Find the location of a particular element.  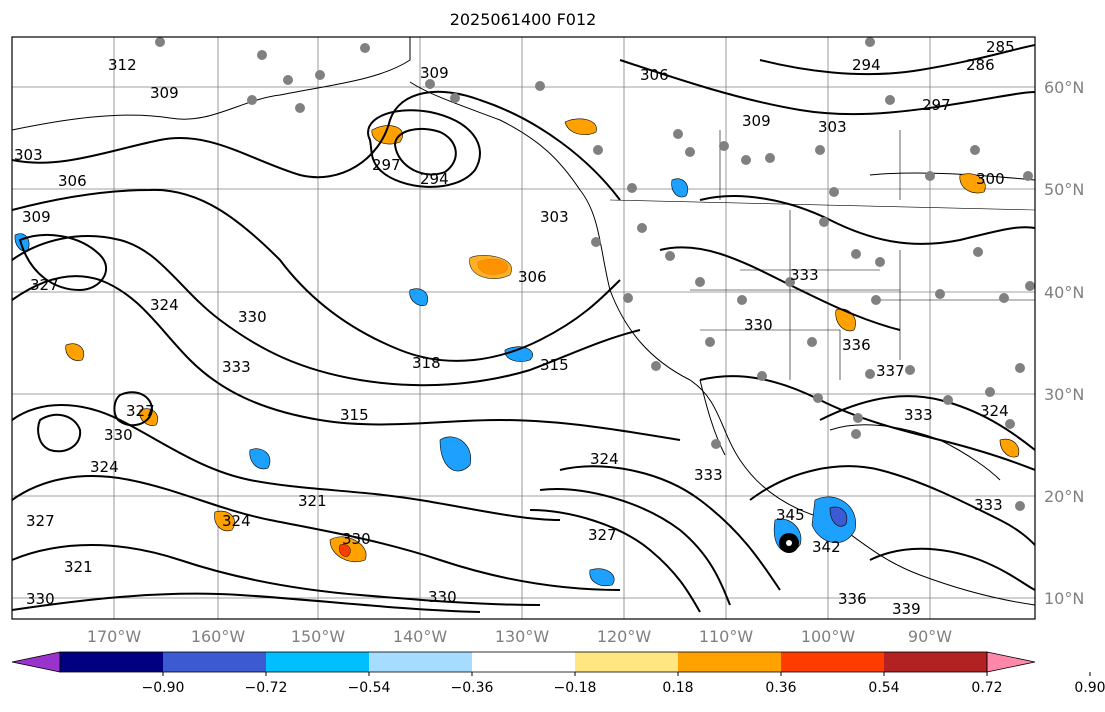

lon-tick-label: 130°W is located at coordinates (522, 636).